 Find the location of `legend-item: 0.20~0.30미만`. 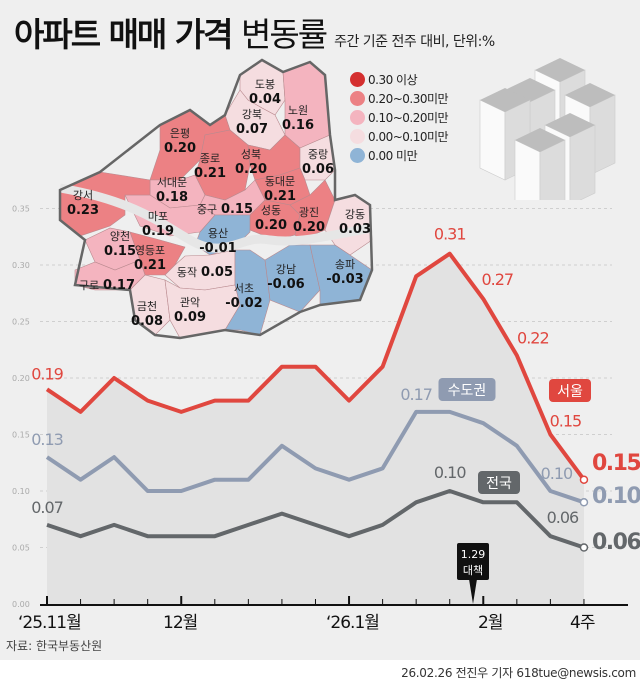

legend-item: 0.20~0.30미만 is located at coordinates (399, 98).